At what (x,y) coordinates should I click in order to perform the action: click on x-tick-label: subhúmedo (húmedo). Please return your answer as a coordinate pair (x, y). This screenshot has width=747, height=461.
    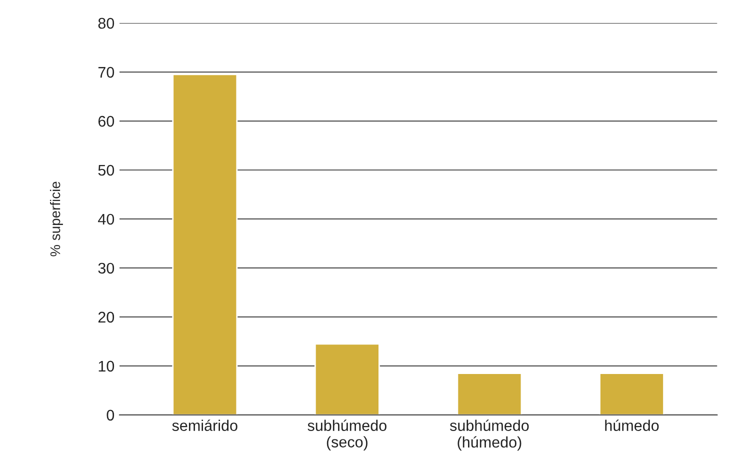
    Looking at the image, I should click on (489, 435).